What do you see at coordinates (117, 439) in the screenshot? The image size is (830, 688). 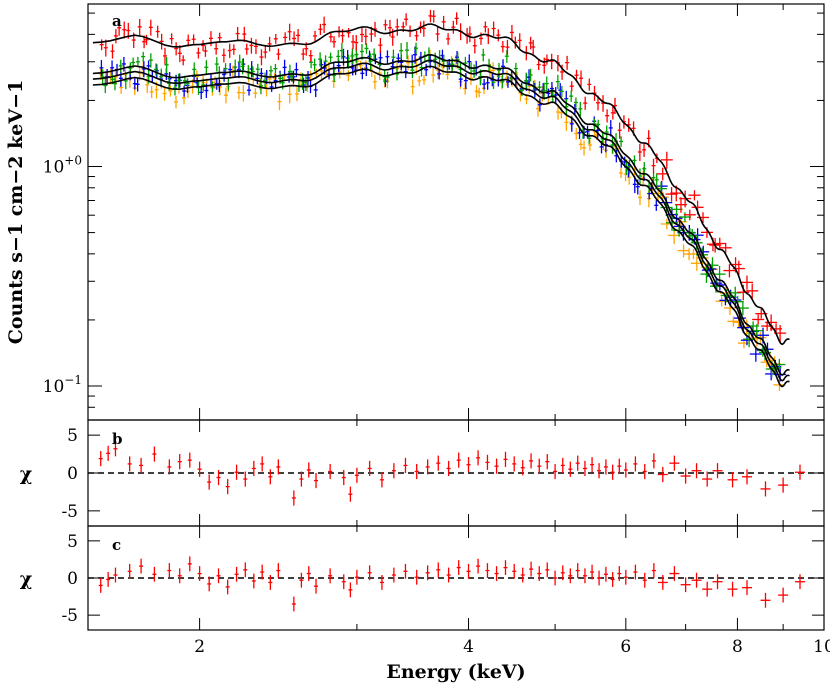 I see `panel-b-letter: b` at bounding box center [117, 439].